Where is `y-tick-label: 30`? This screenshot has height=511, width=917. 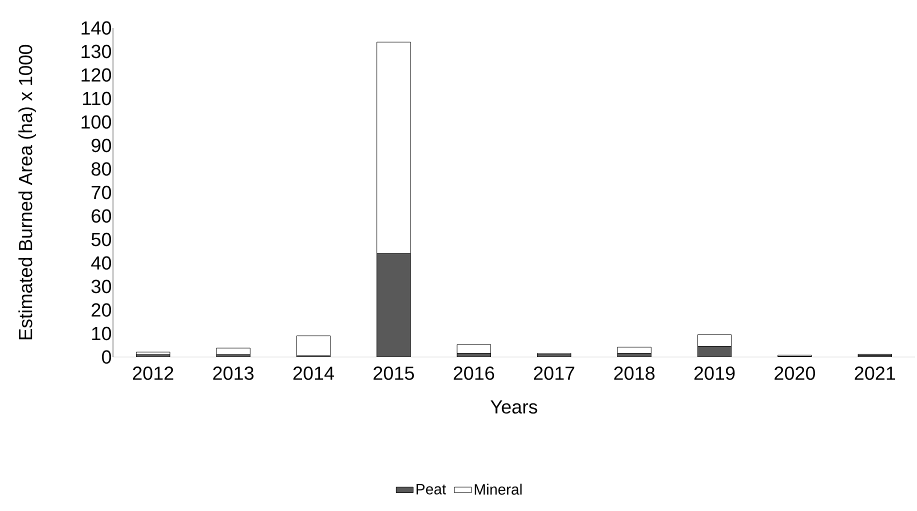
y-tick-label: 30 is located at coordinates (101, 287).